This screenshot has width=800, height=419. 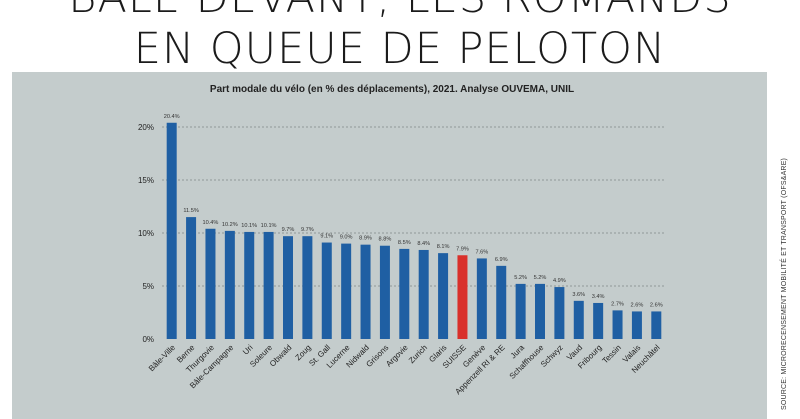 I want to click on y-tick-label: 0%, so click(x=148, y=339).